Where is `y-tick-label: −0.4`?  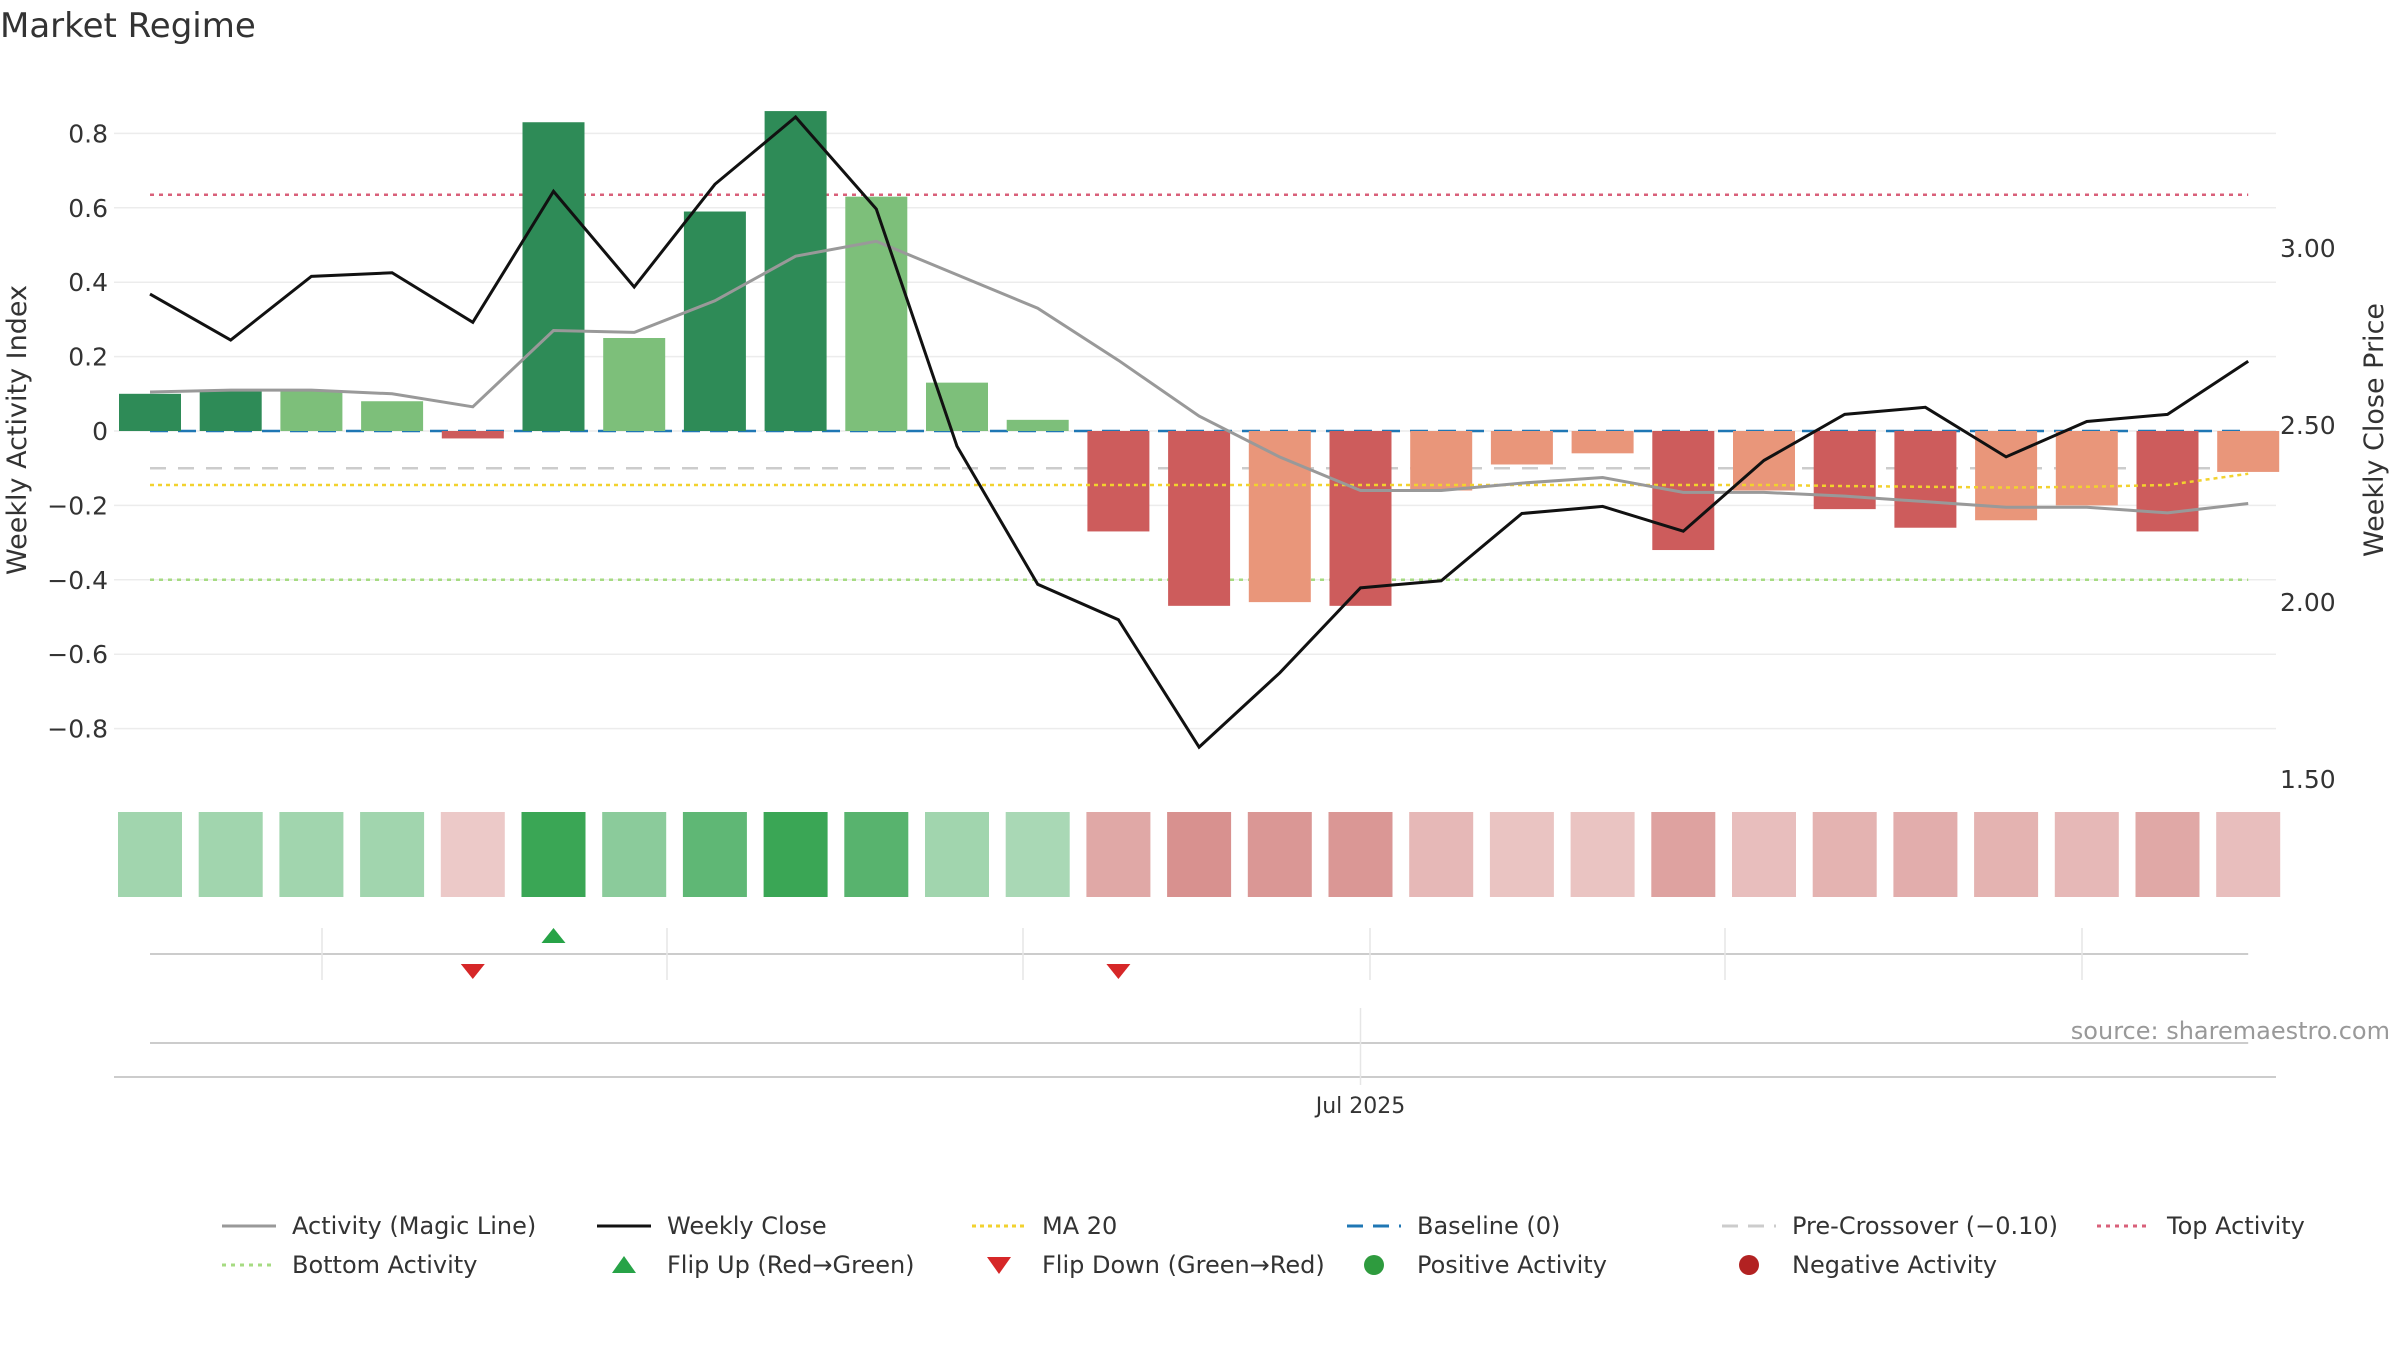 y-tick-label: −0.4 is located at coordinates (77, 580).